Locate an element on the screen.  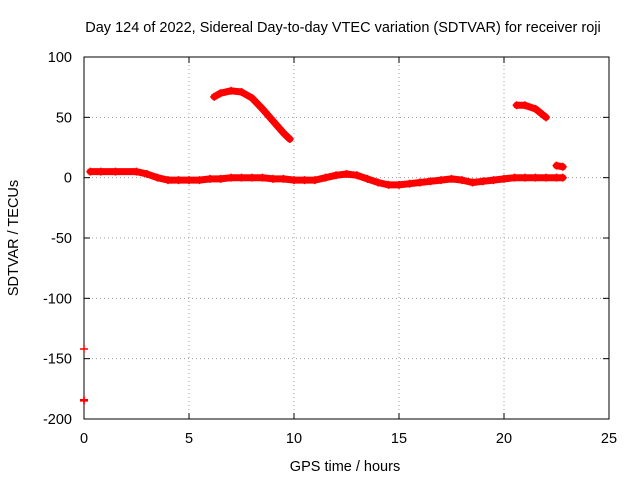
y-tick-label: -100 is located at coordinates (57, 299).